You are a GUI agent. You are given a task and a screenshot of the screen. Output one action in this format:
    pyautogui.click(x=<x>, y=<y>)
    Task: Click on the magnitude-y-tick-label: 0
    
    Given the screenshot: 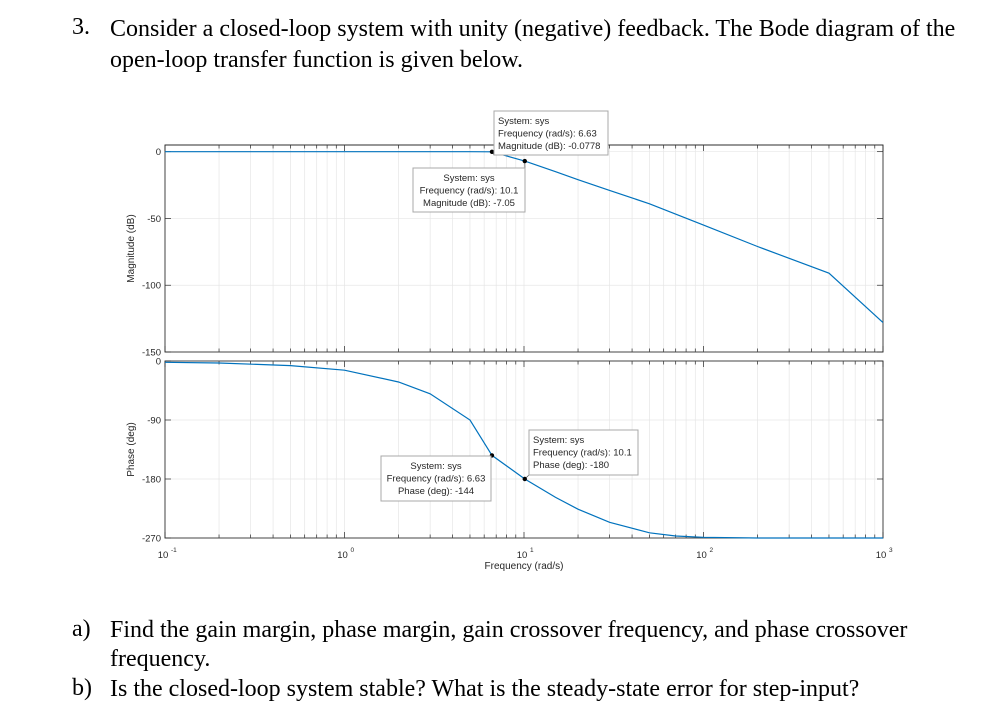 What is the action you would take?
    pyautogui.click(x=158, y=152)
    